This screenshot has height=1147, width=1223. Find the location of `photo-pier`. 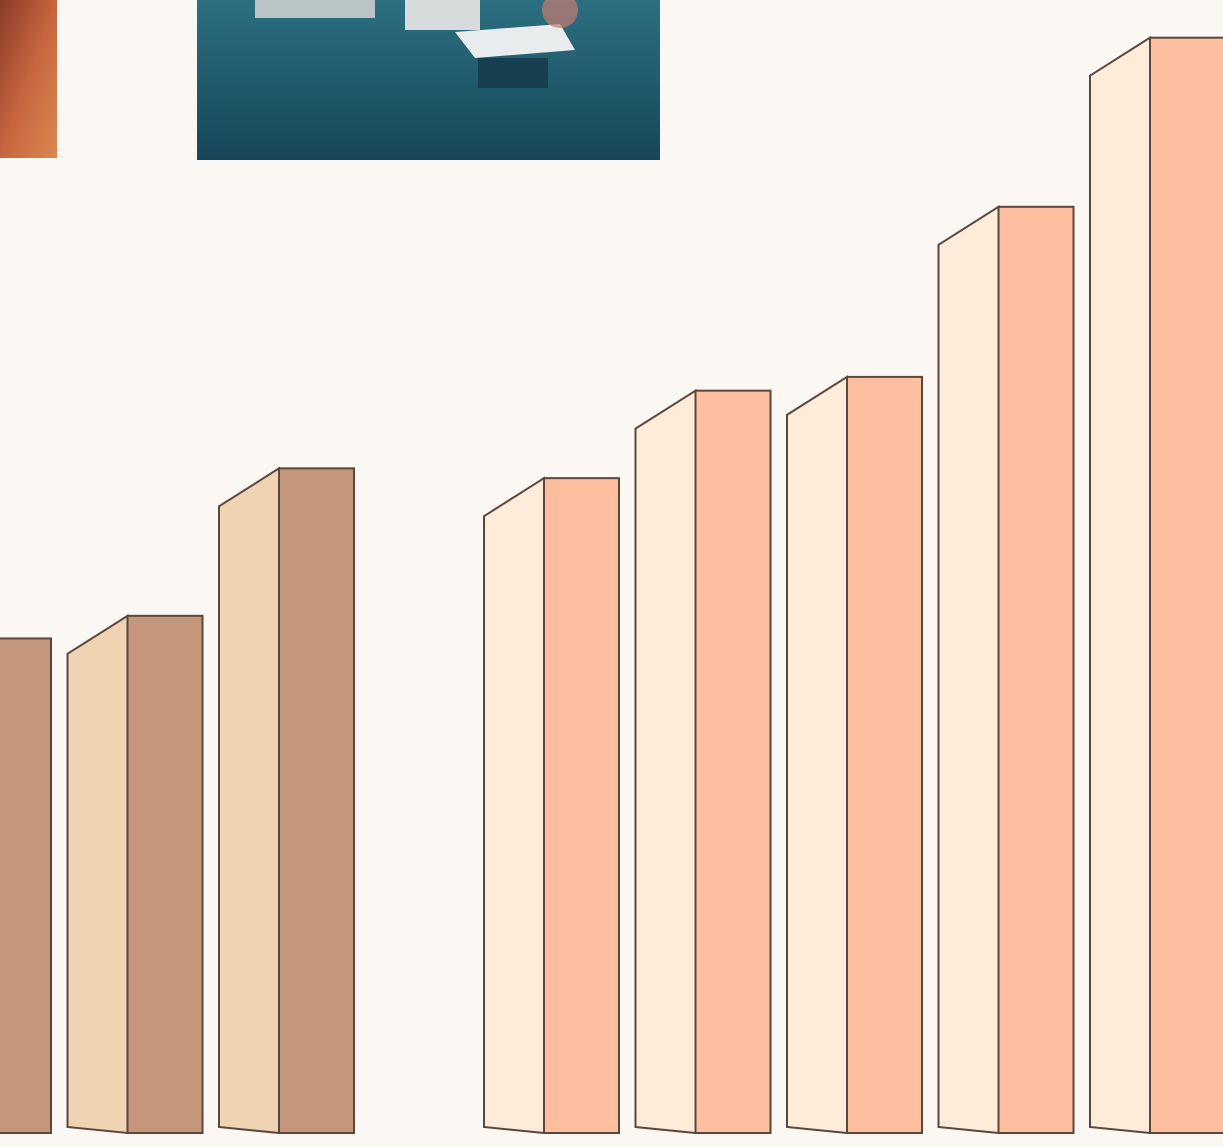

photo-pier is located at coordinates (416, 44).